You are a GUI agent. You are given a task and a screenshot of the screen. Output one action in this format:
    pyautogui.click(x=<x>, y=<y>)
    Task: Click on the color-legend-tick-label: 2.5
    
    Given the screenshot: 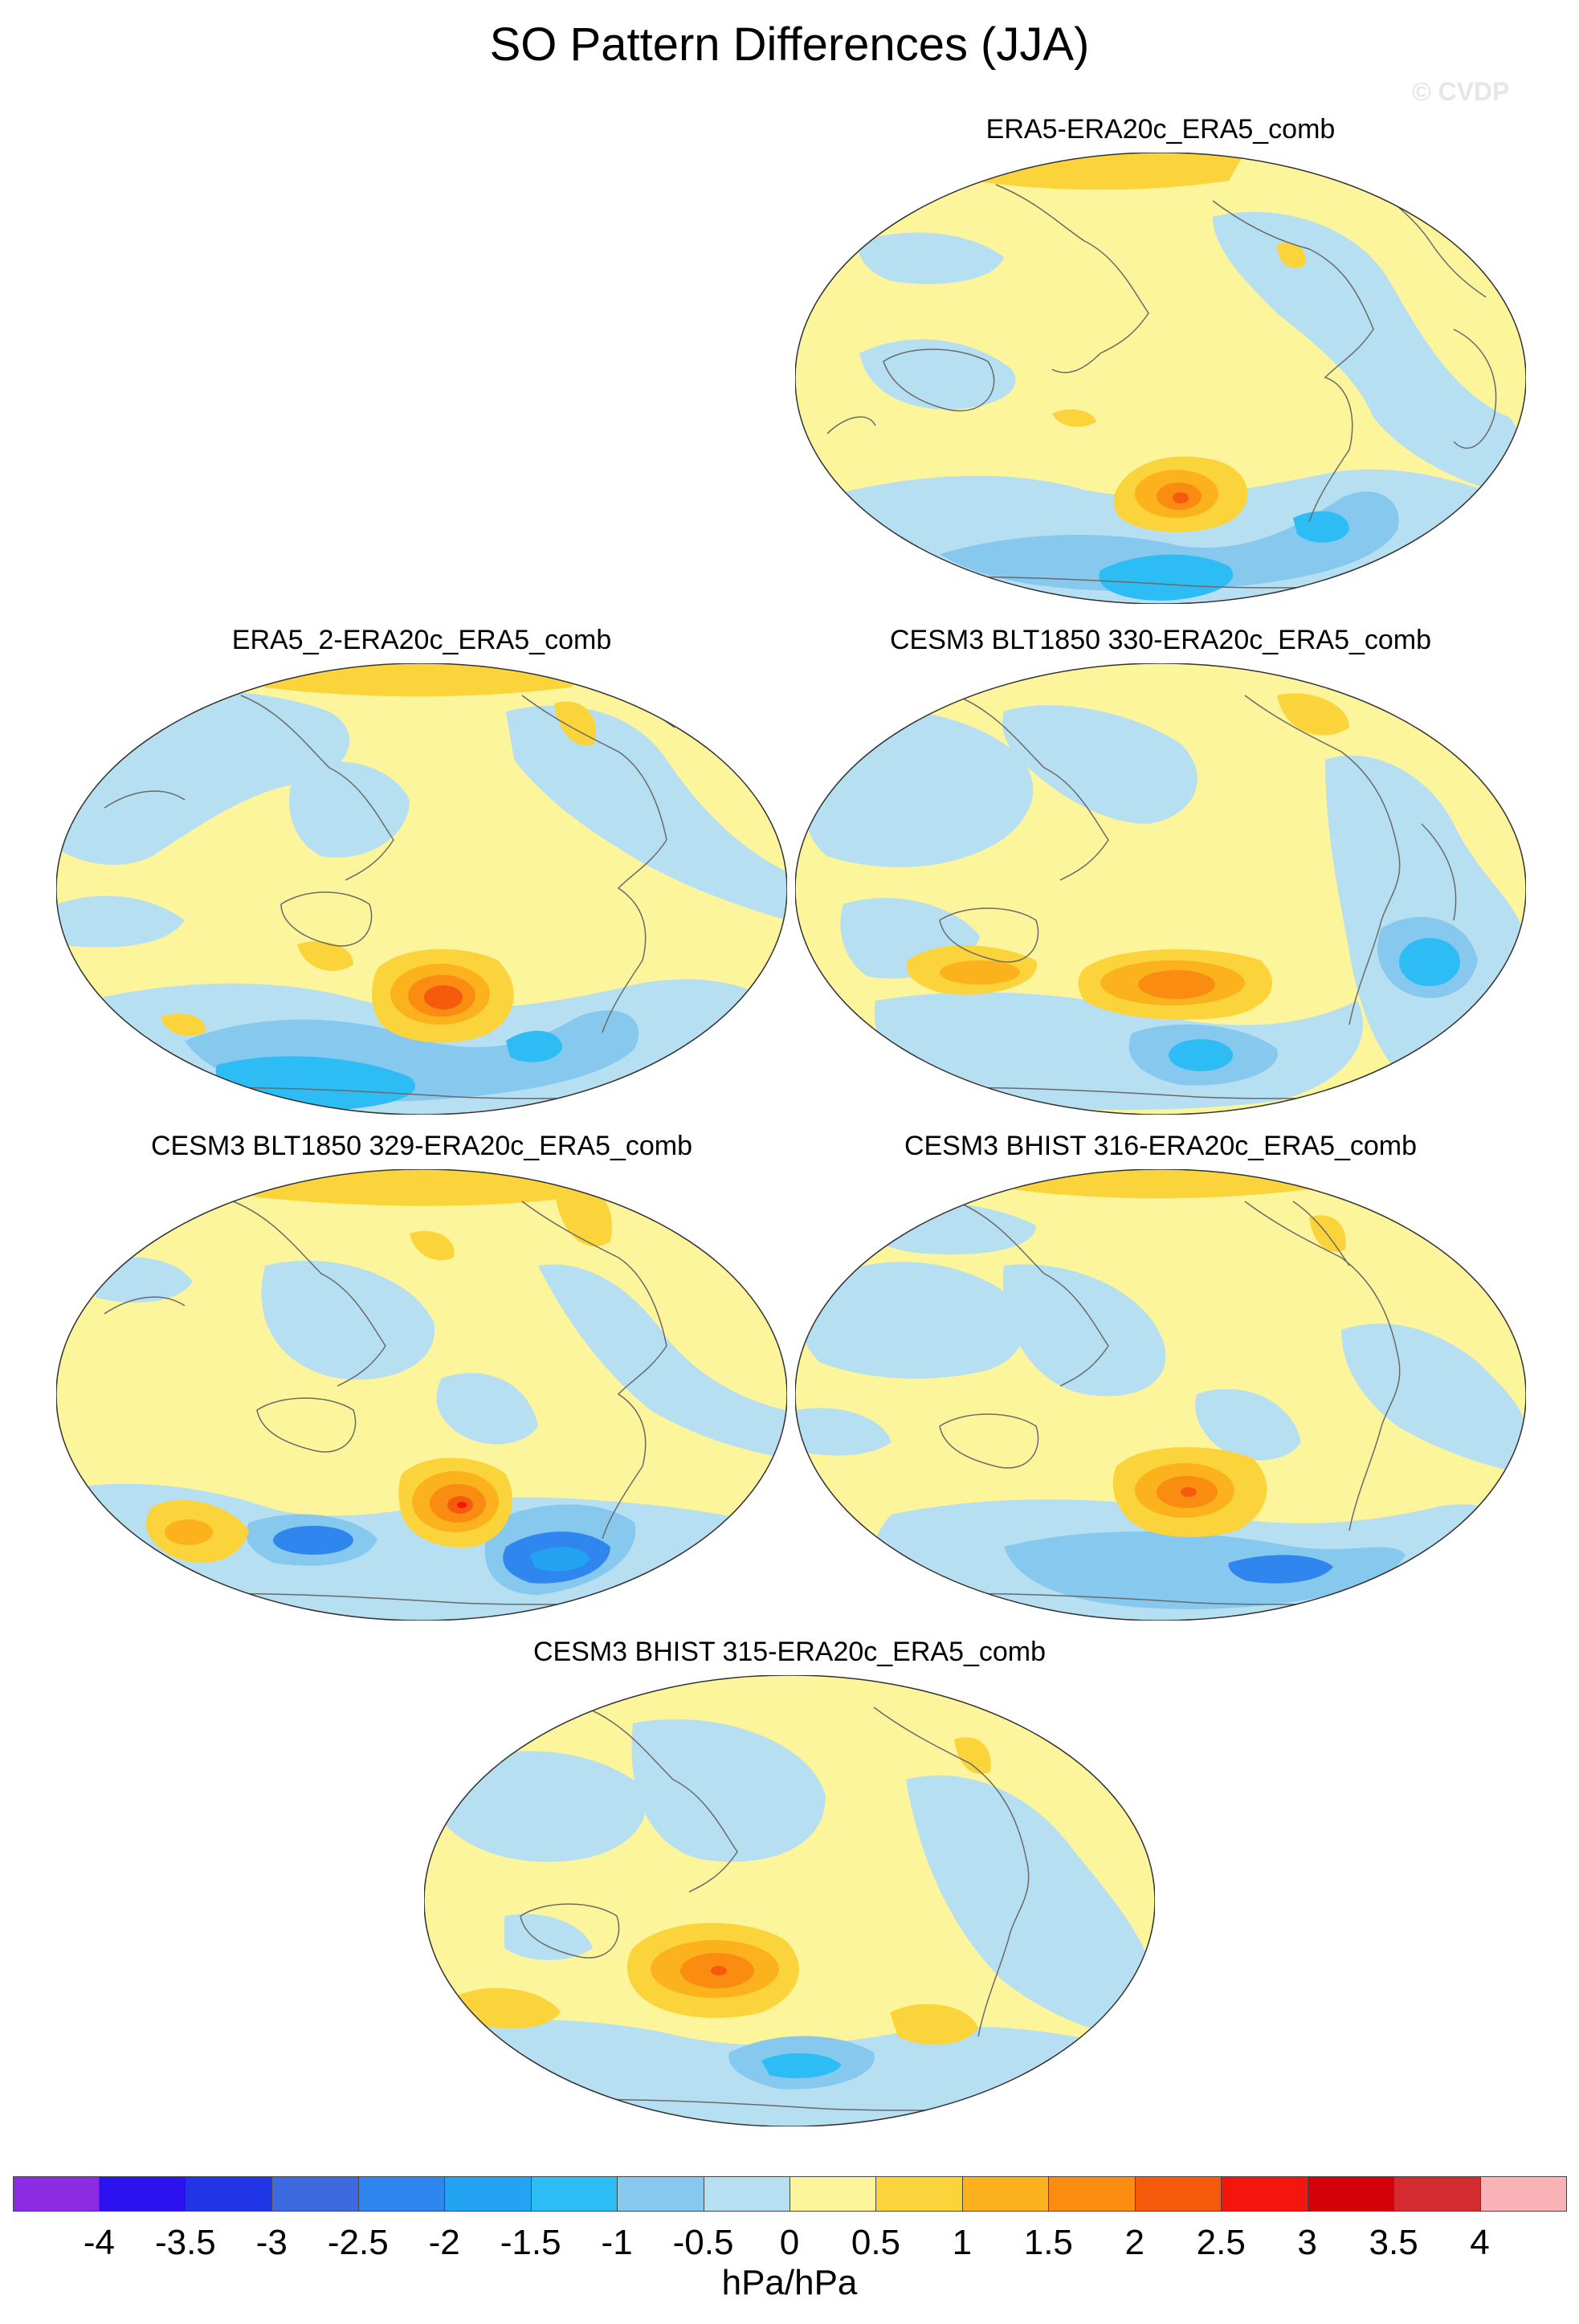 What is the action you would take?
    pyautogui.click(x=1221, y=2243)
    